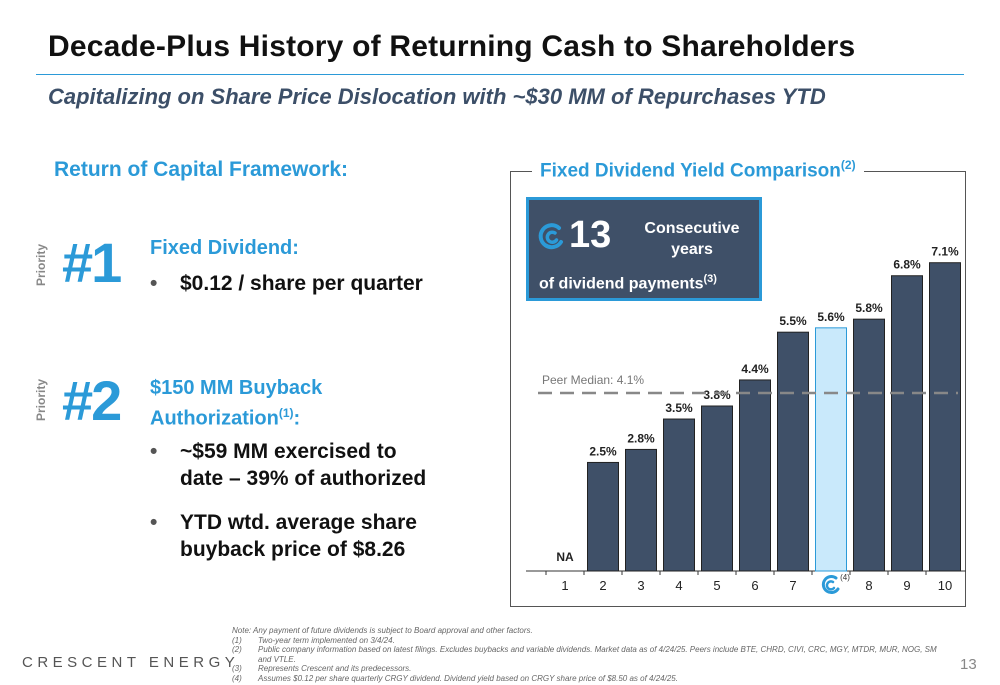 The width and height of the screenshot is (1000, 685). What do you see at coordinates (286, 283) in the screenshot?
I see `fixed-dividend-bullet: $0.12 / share per quarter` at bounding box center [286, 283].